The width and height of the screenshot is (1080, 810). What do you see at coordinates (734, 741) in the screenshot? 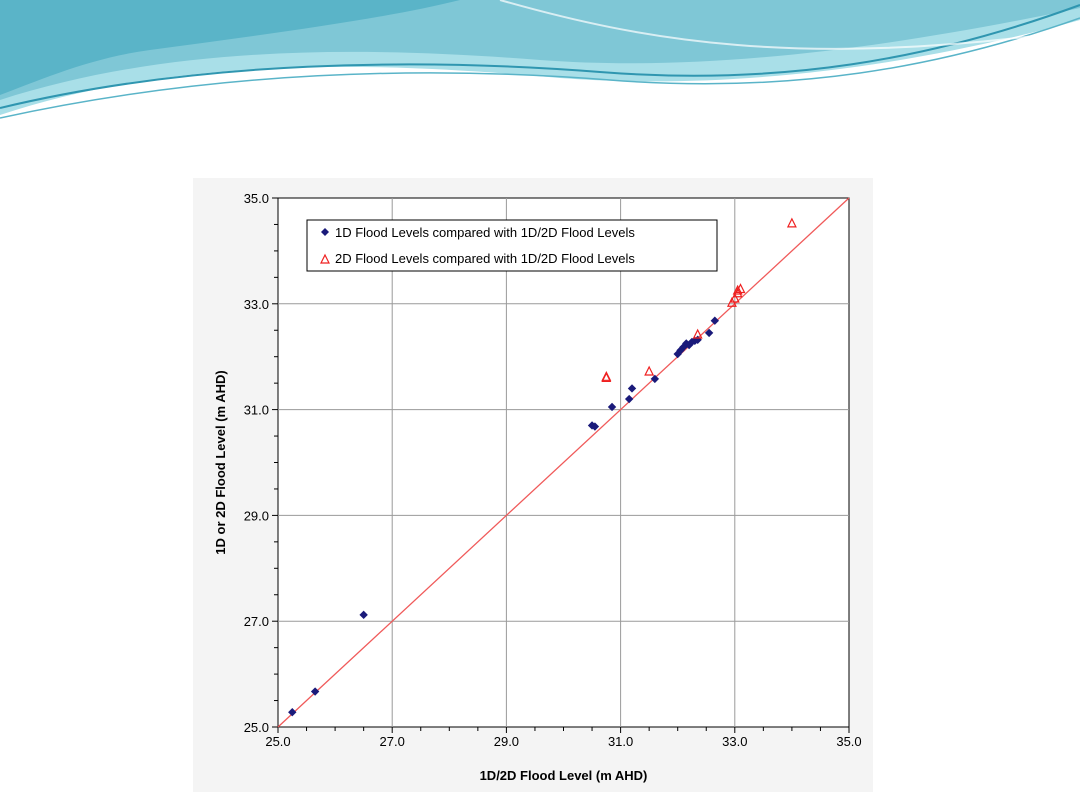
I see `x-tick-label: 33.0` at bounding box center [734, 741].